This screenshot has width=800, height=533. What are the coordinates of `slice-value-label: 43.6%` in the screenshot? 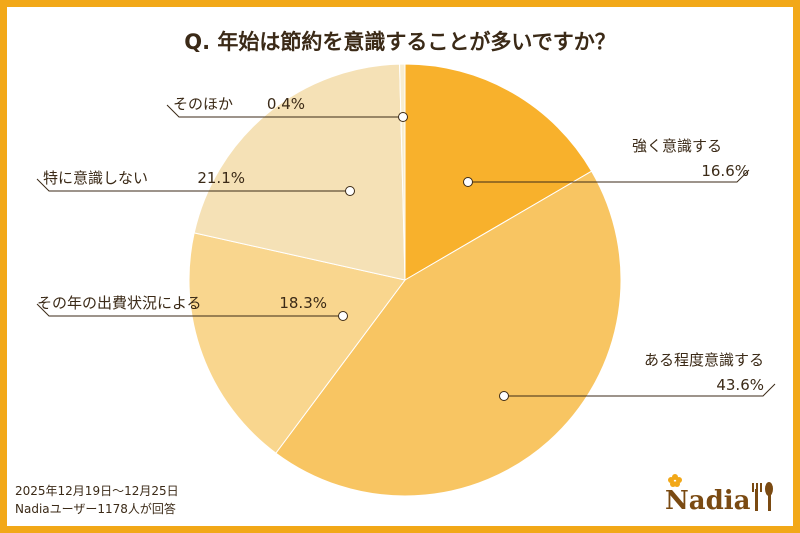 It's located at (740, 385).